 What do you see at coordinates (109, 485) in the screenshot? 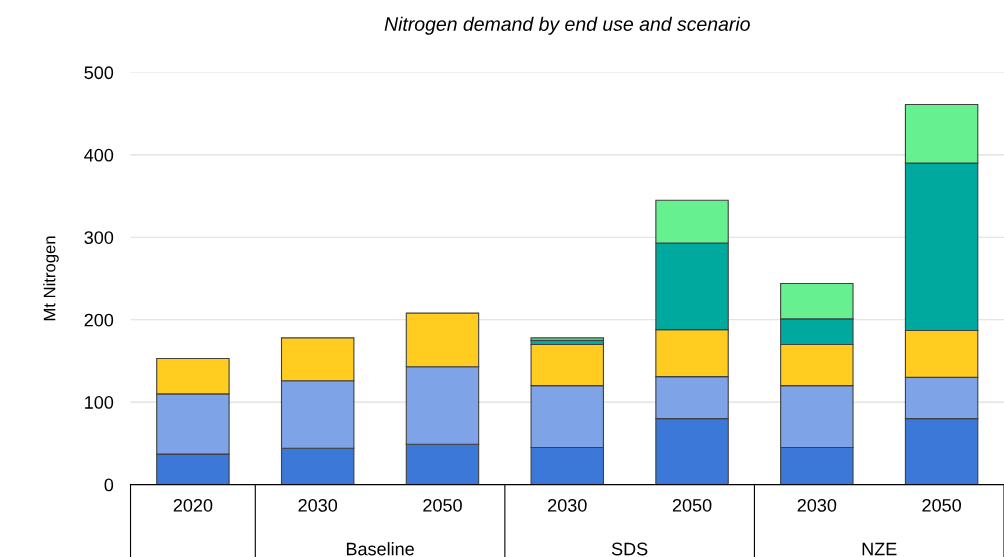
I see `y-tick-label: 0` at bounding box center [109, 485].